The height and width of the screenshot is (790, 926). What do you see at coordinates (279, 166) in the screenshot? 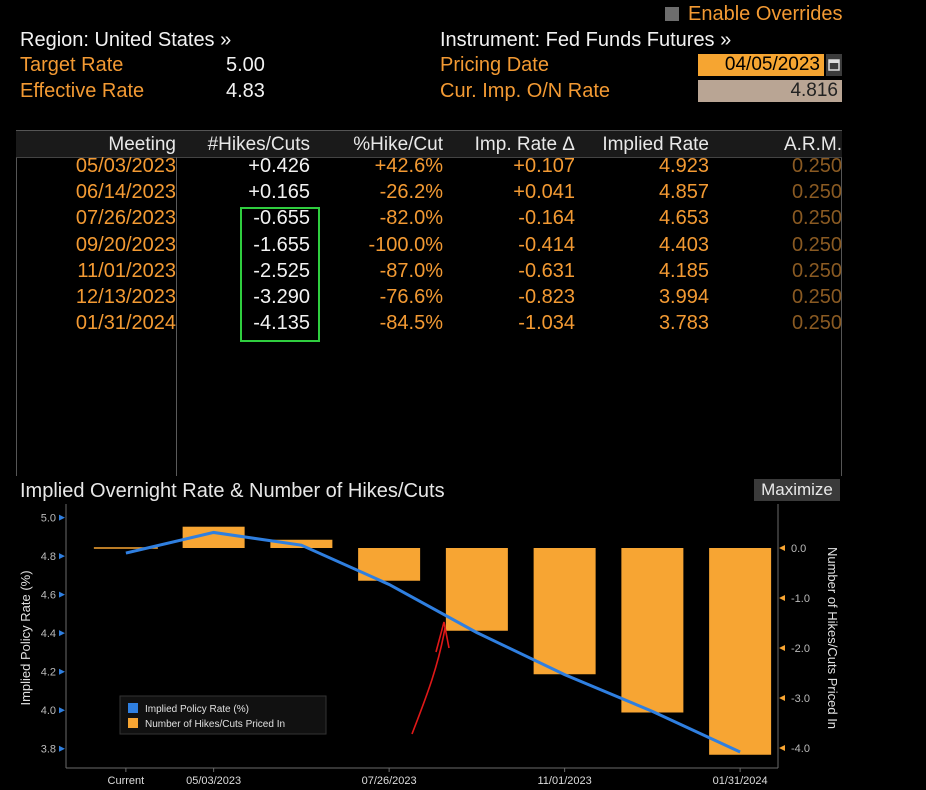
I see `cell-hikes-cuts: +0.426` at bounding box center [279, 166].